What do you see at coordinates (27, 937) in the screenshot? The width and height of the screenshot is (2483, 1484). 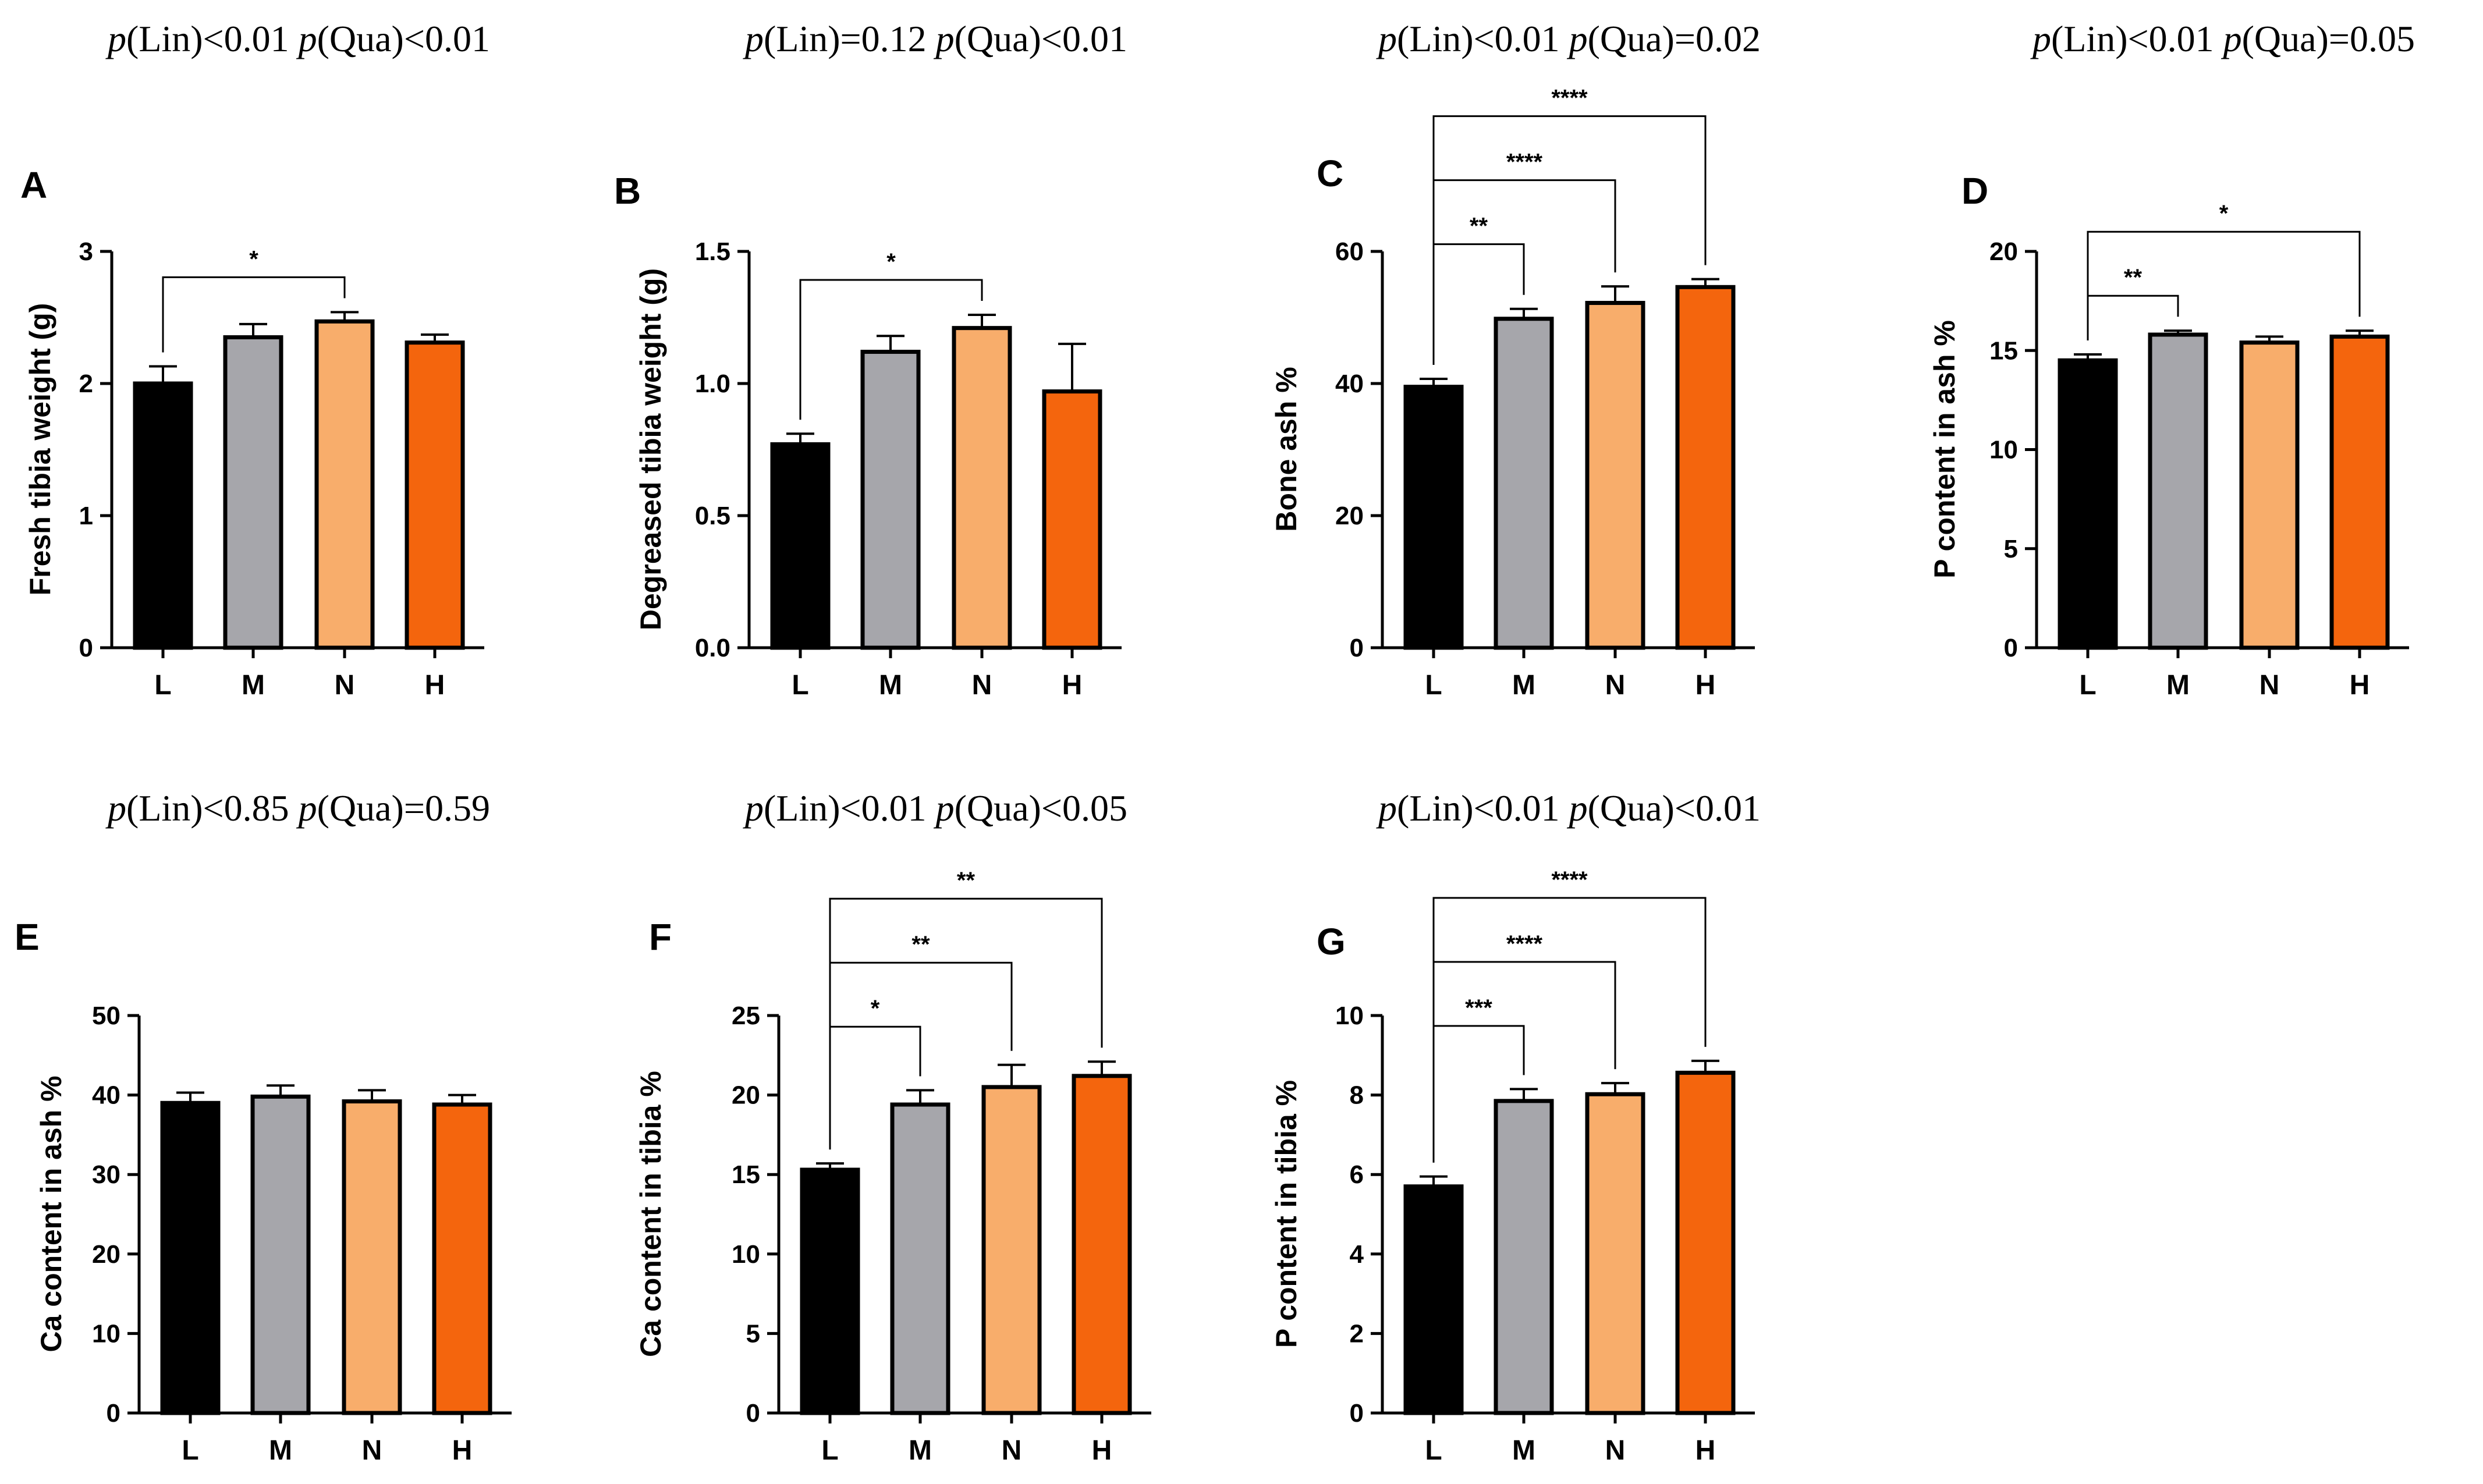 I see `panel-label: E` at bounding box center [27, 937].